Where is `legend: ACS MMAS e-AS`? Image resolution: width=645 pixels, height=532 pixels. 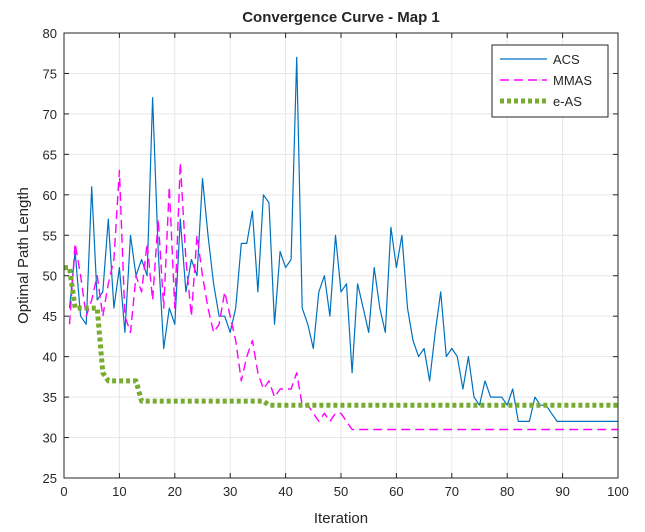
legend: ACS MMAS e-AS is located at coordinates (550, 81).